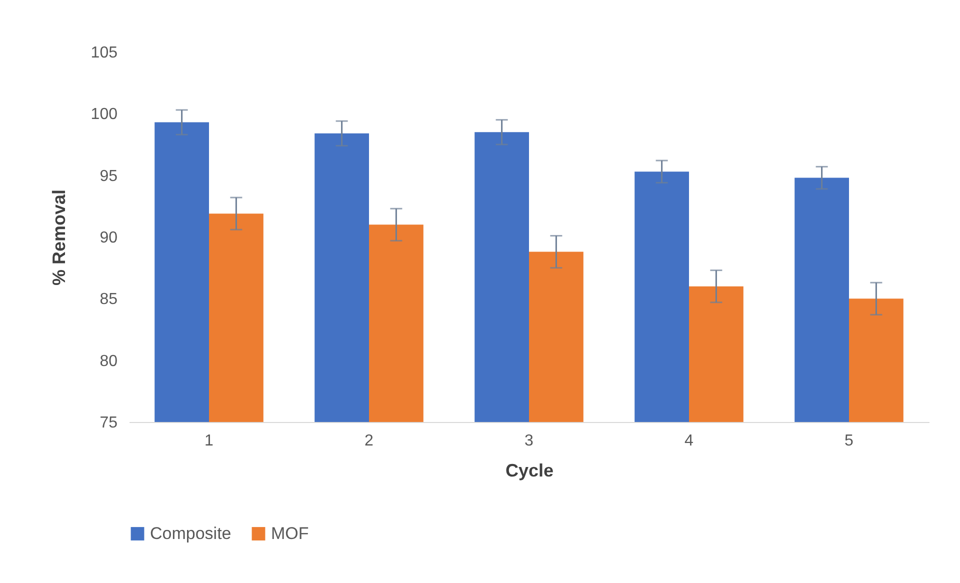  I want to click on x-tick-label: 5, so click(849, 441).